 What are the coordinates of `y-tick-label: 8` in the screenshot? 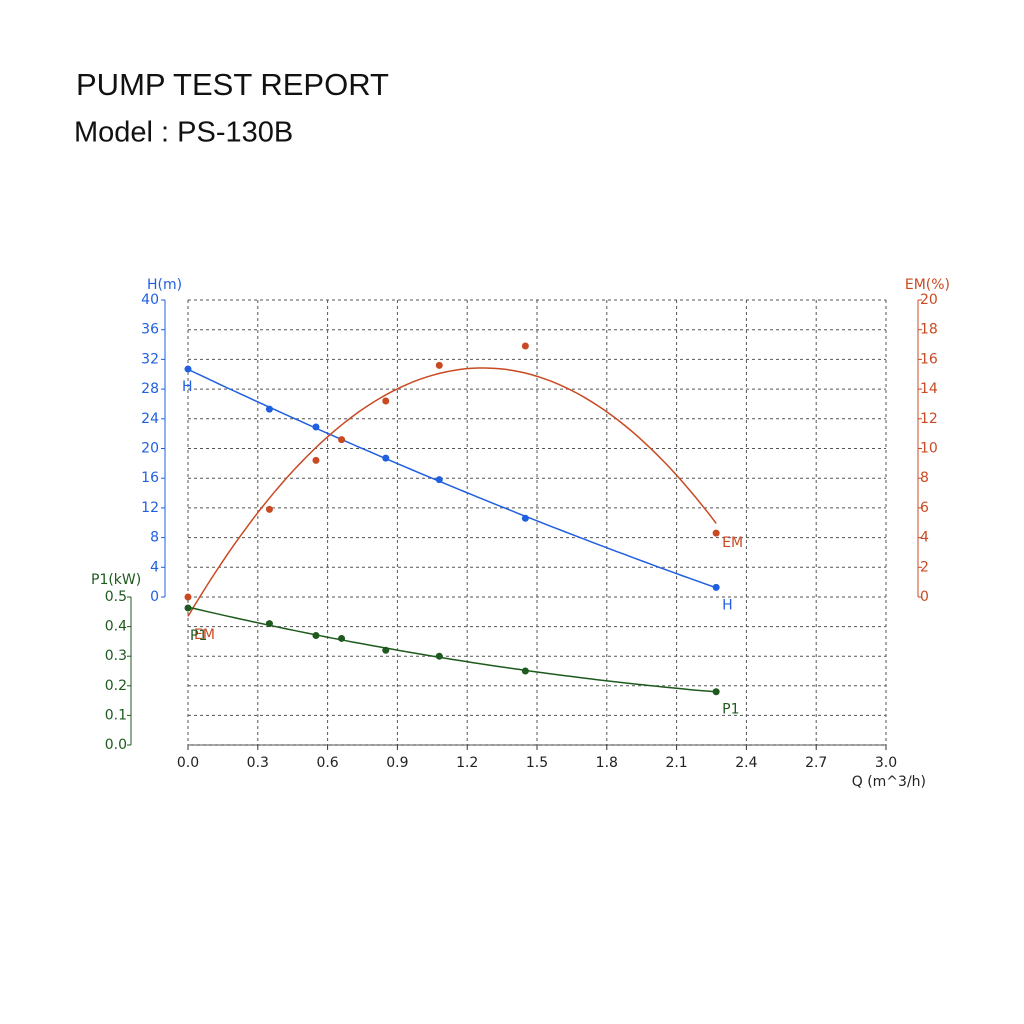 It's located at (154, 538).